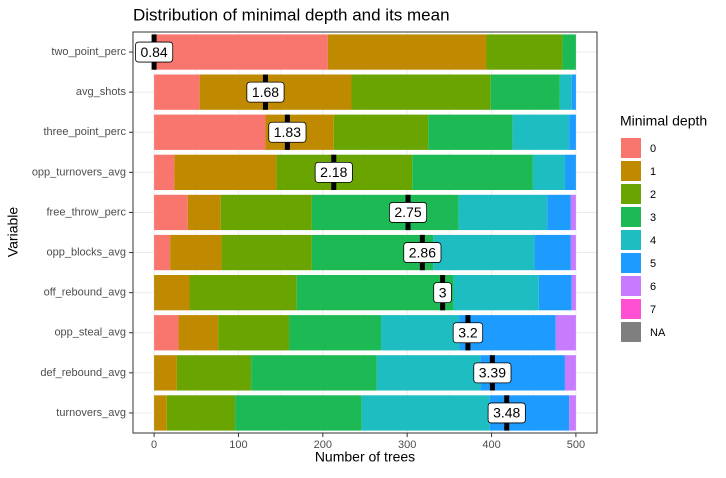  What do you see at coordinates (13, 232) in the screenshot?
I see `y-axis-title: Variable` at bounding box center [13, 232].